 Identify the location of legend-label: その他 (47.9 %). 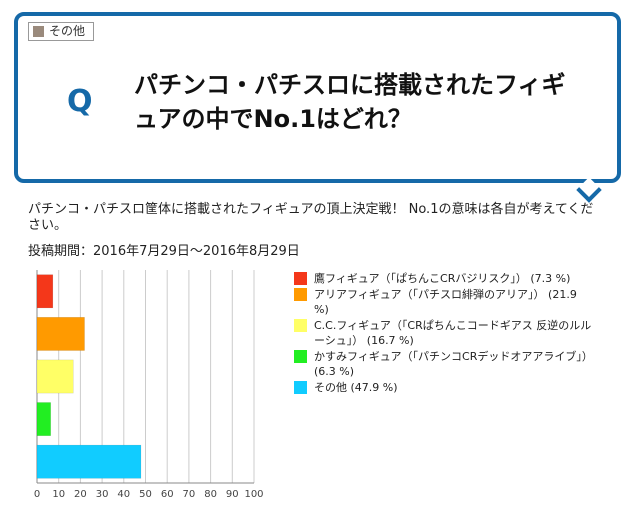
(356, 387).